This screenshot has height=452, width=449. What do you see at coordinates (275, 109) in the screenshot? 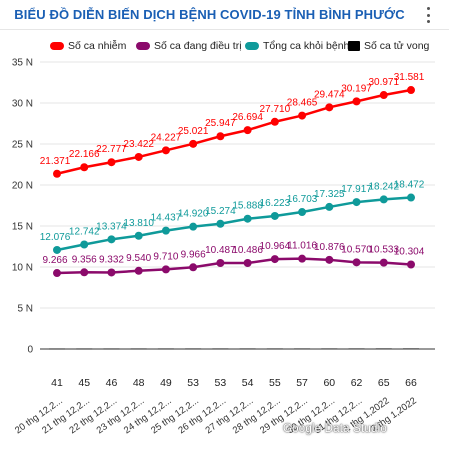
I see `data-label-red: 27.710` at bounding box center [275, 109].